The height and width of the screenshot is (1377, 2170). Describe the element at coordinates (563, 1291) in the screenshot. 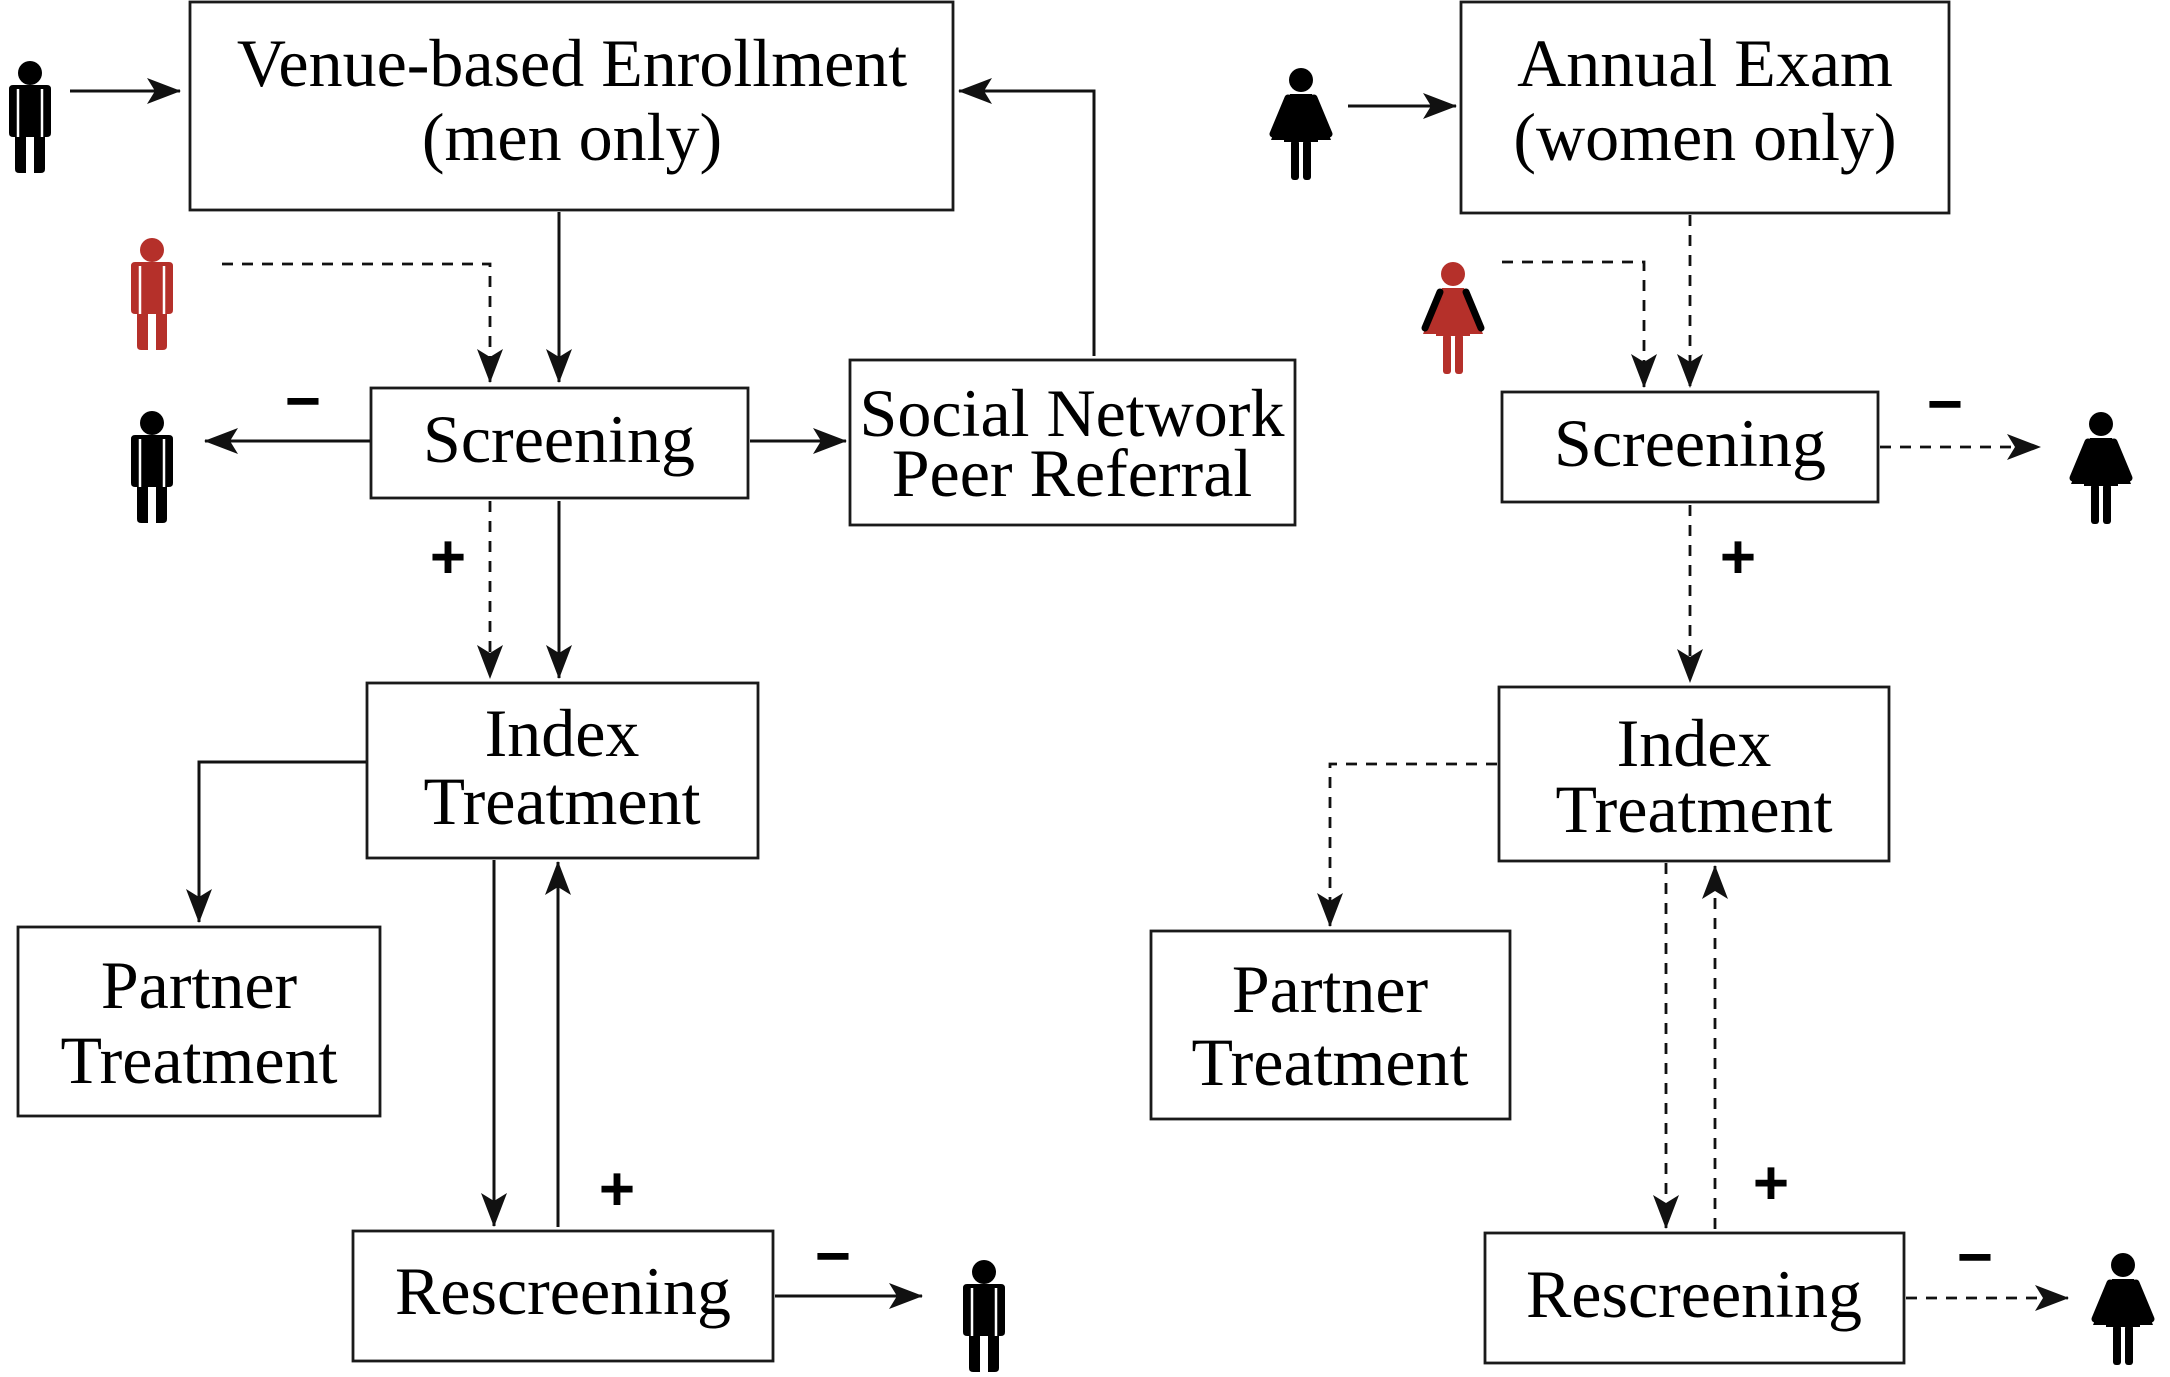

I see `men-rescreening-label: Rescreening` at that location.